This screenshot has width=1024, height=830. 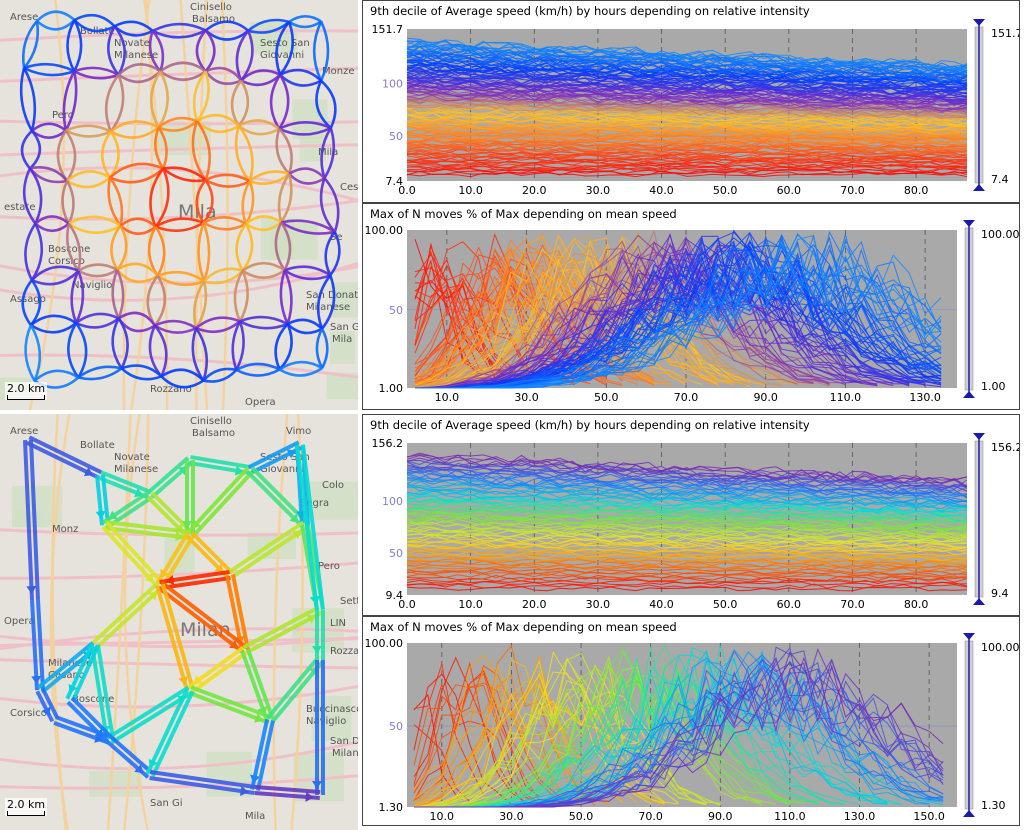 What do you see at coordinates (26, 804) in the screenshot?
I see `map-scale-label: 2.0 km` at bounding box center [26, 804].